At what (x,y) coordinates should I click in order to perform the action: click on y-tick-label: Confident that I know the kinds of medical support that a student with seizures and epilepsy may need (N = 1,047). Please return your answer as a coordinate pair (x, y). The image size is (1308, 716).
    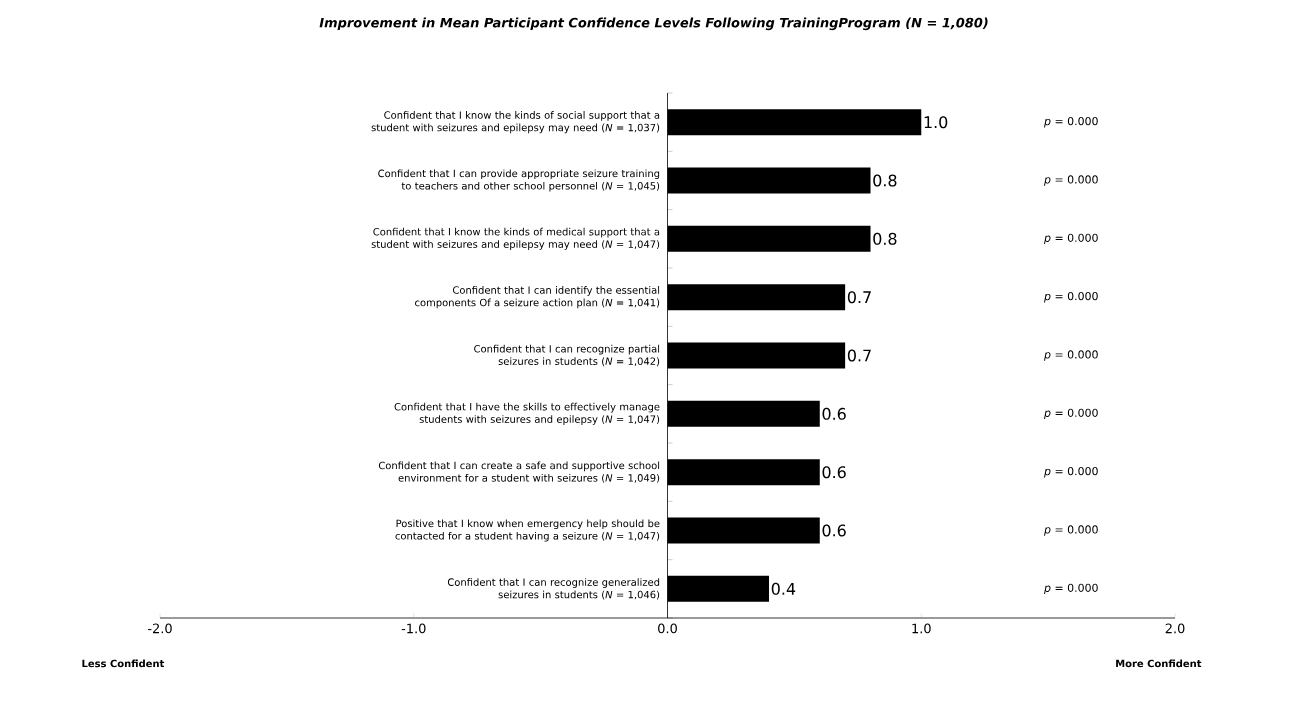
    Looking at the image, I should click on (515, 238).